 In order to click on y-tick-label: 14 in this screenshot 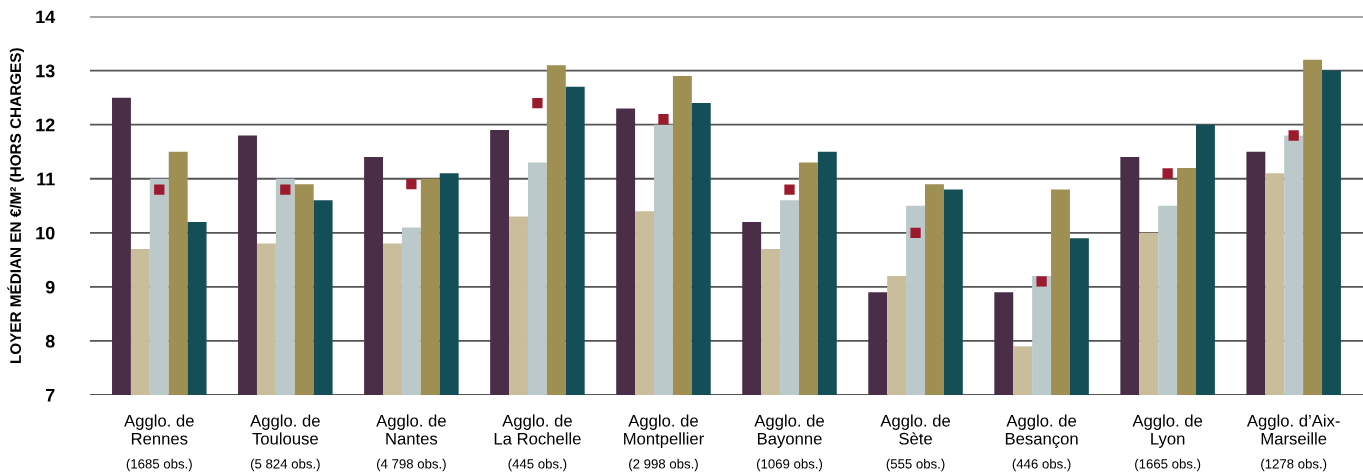, I will do `click(46, 17)`.